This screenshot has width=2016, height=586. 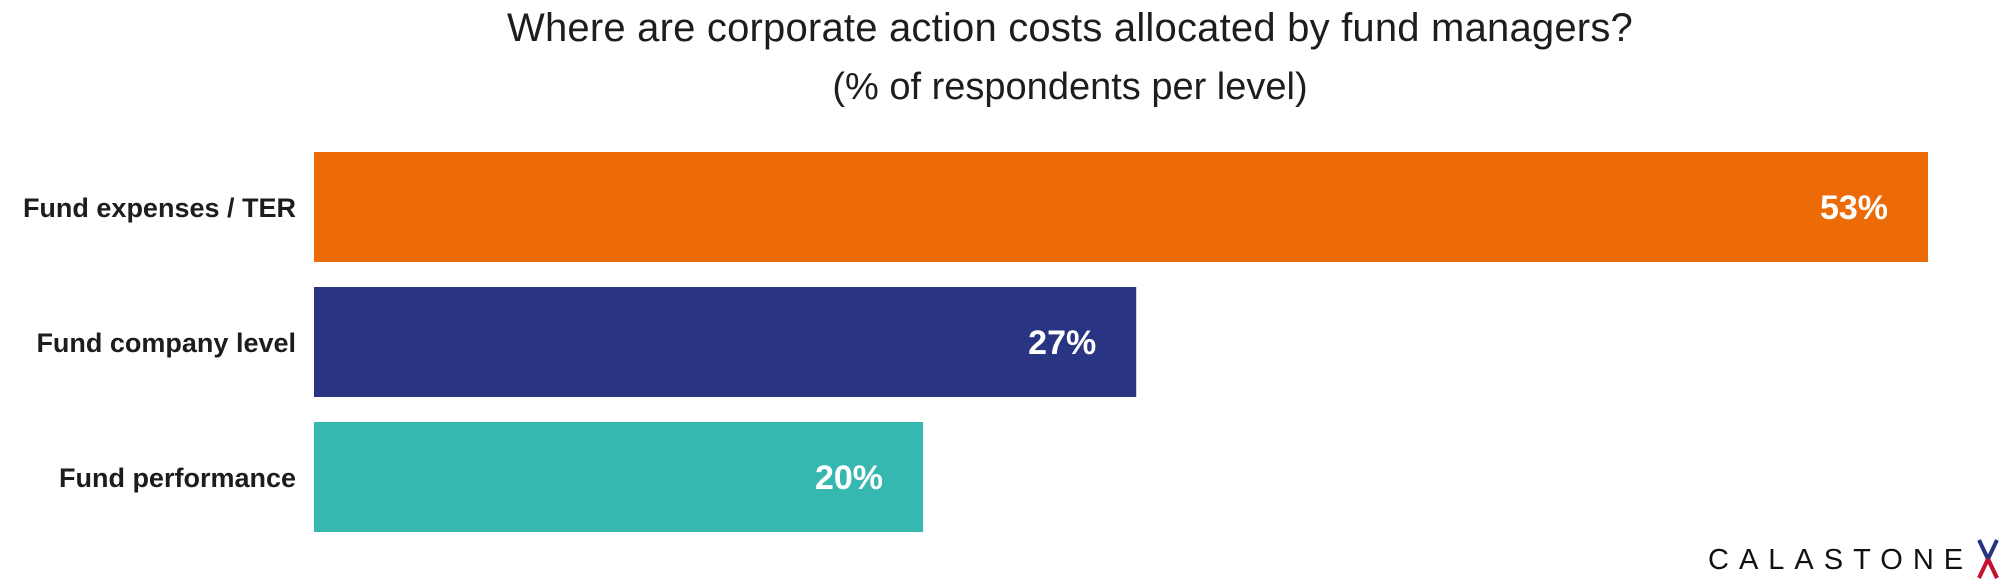 I want to click on calastone-logo: CALASTONE, so click(x=1841, y=560).